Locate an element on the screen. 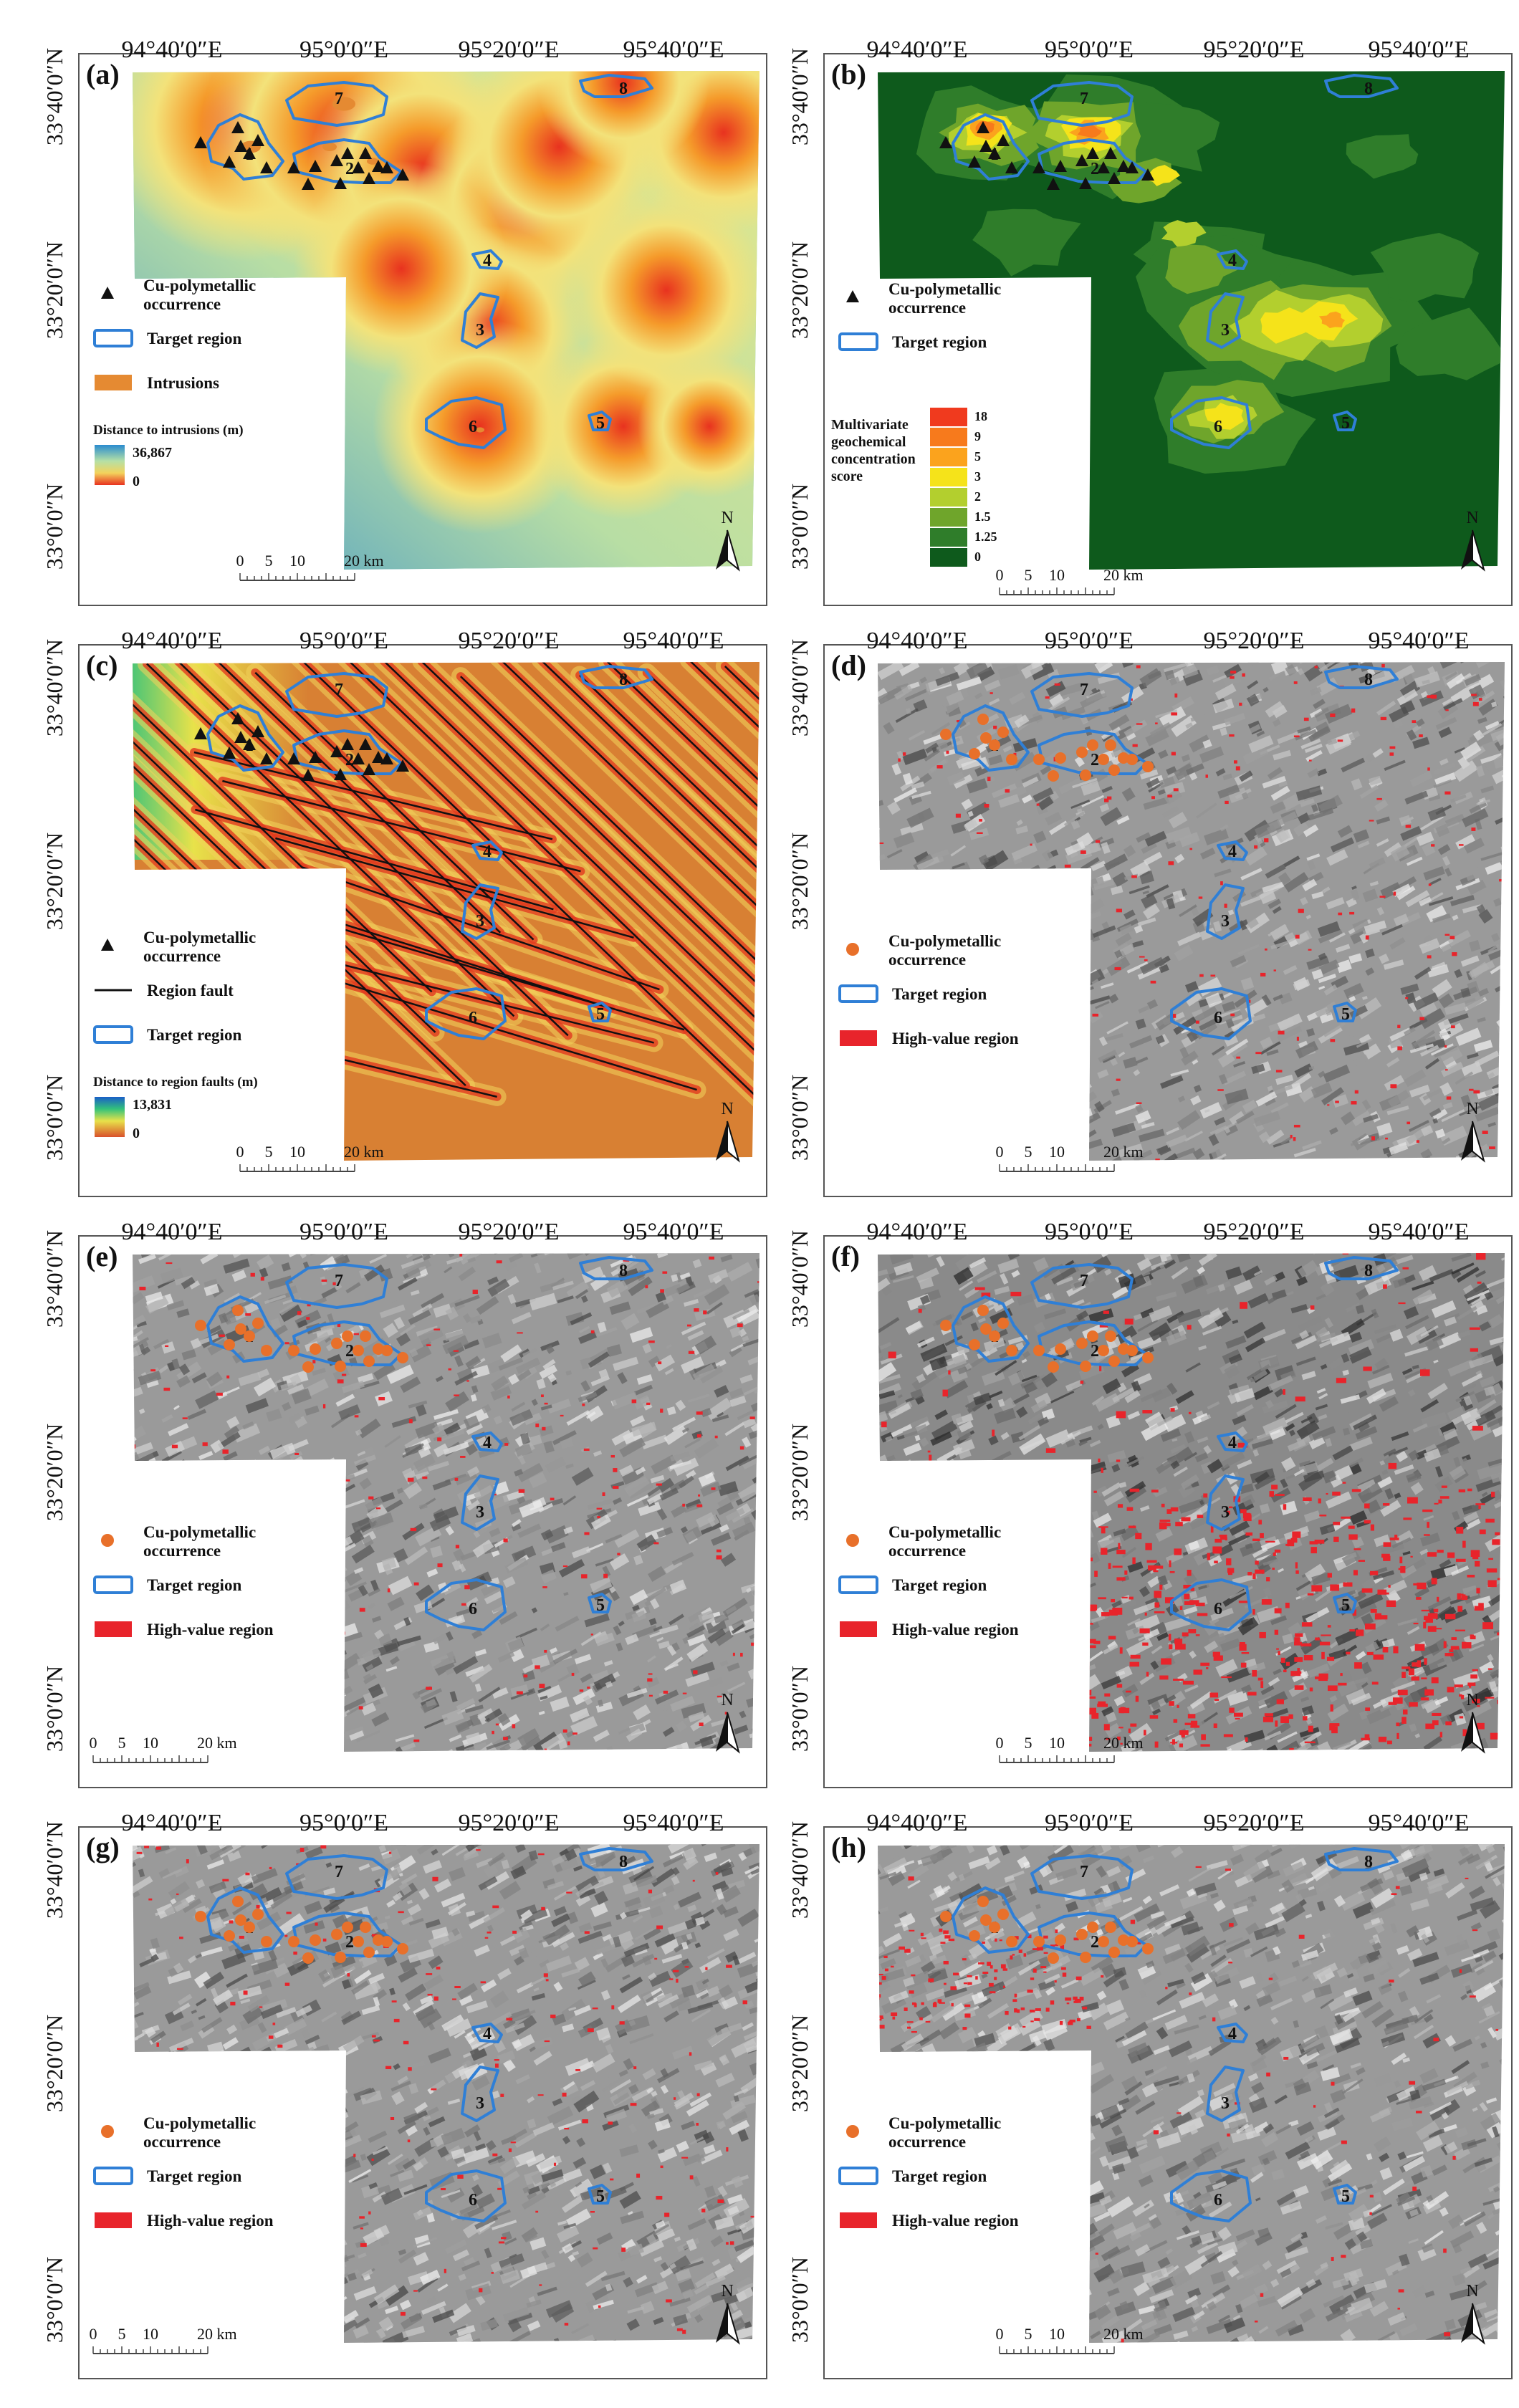 The width and height of the screenshot is (1519, 2408). legend-target-icon is located at coordinates (858, 993).